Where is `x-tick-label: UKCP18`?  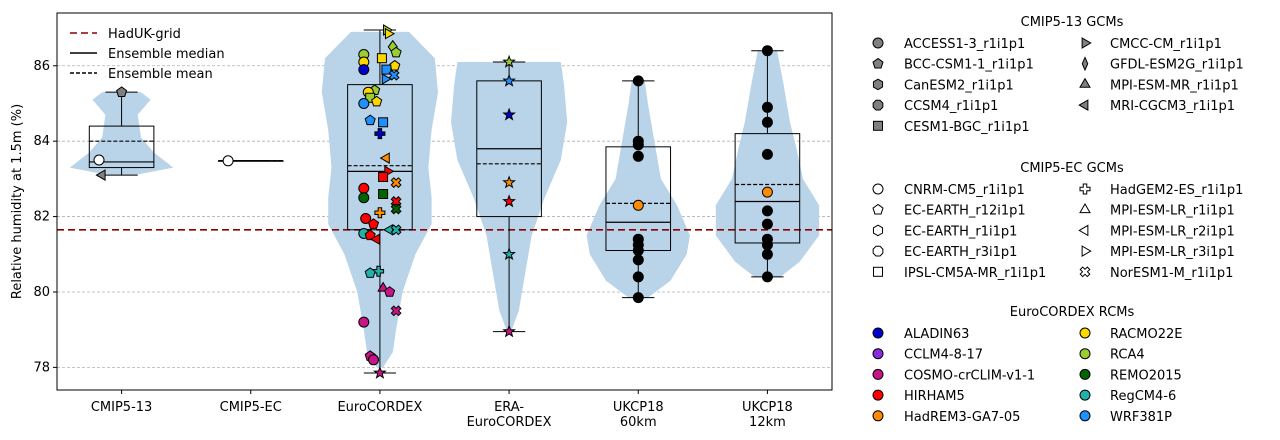
x-tick-label: UKCP18 is located at coordinates (767, 407).